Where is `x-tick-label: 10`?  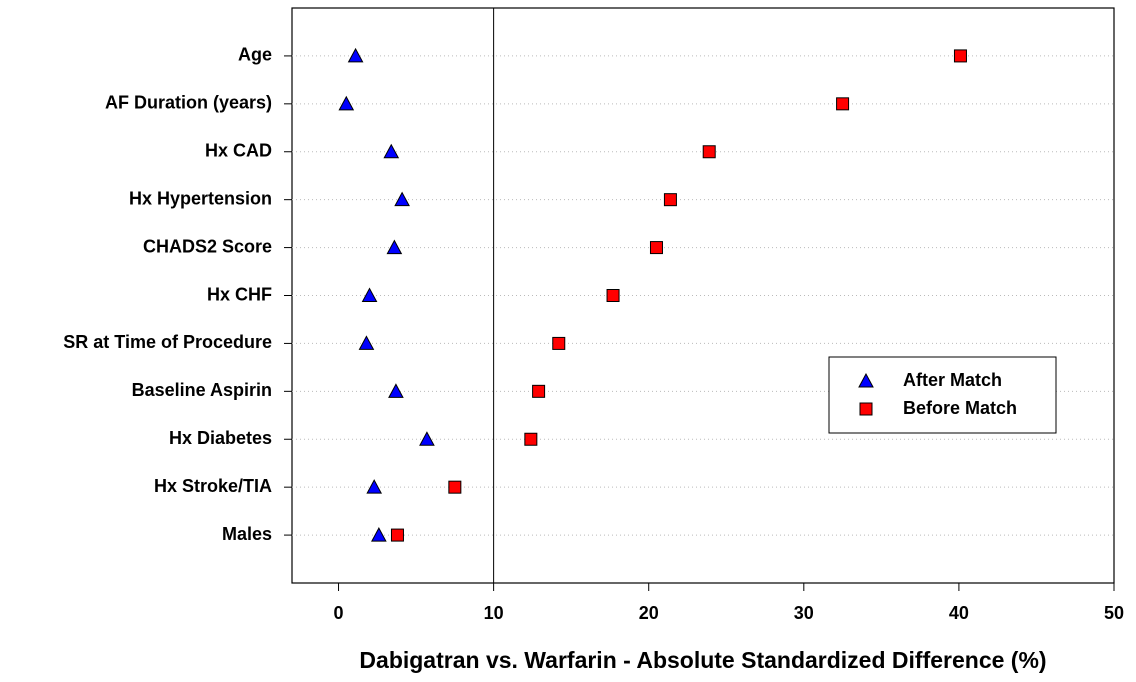 x-tick-label: 10 is located at coordinates (494, 613).